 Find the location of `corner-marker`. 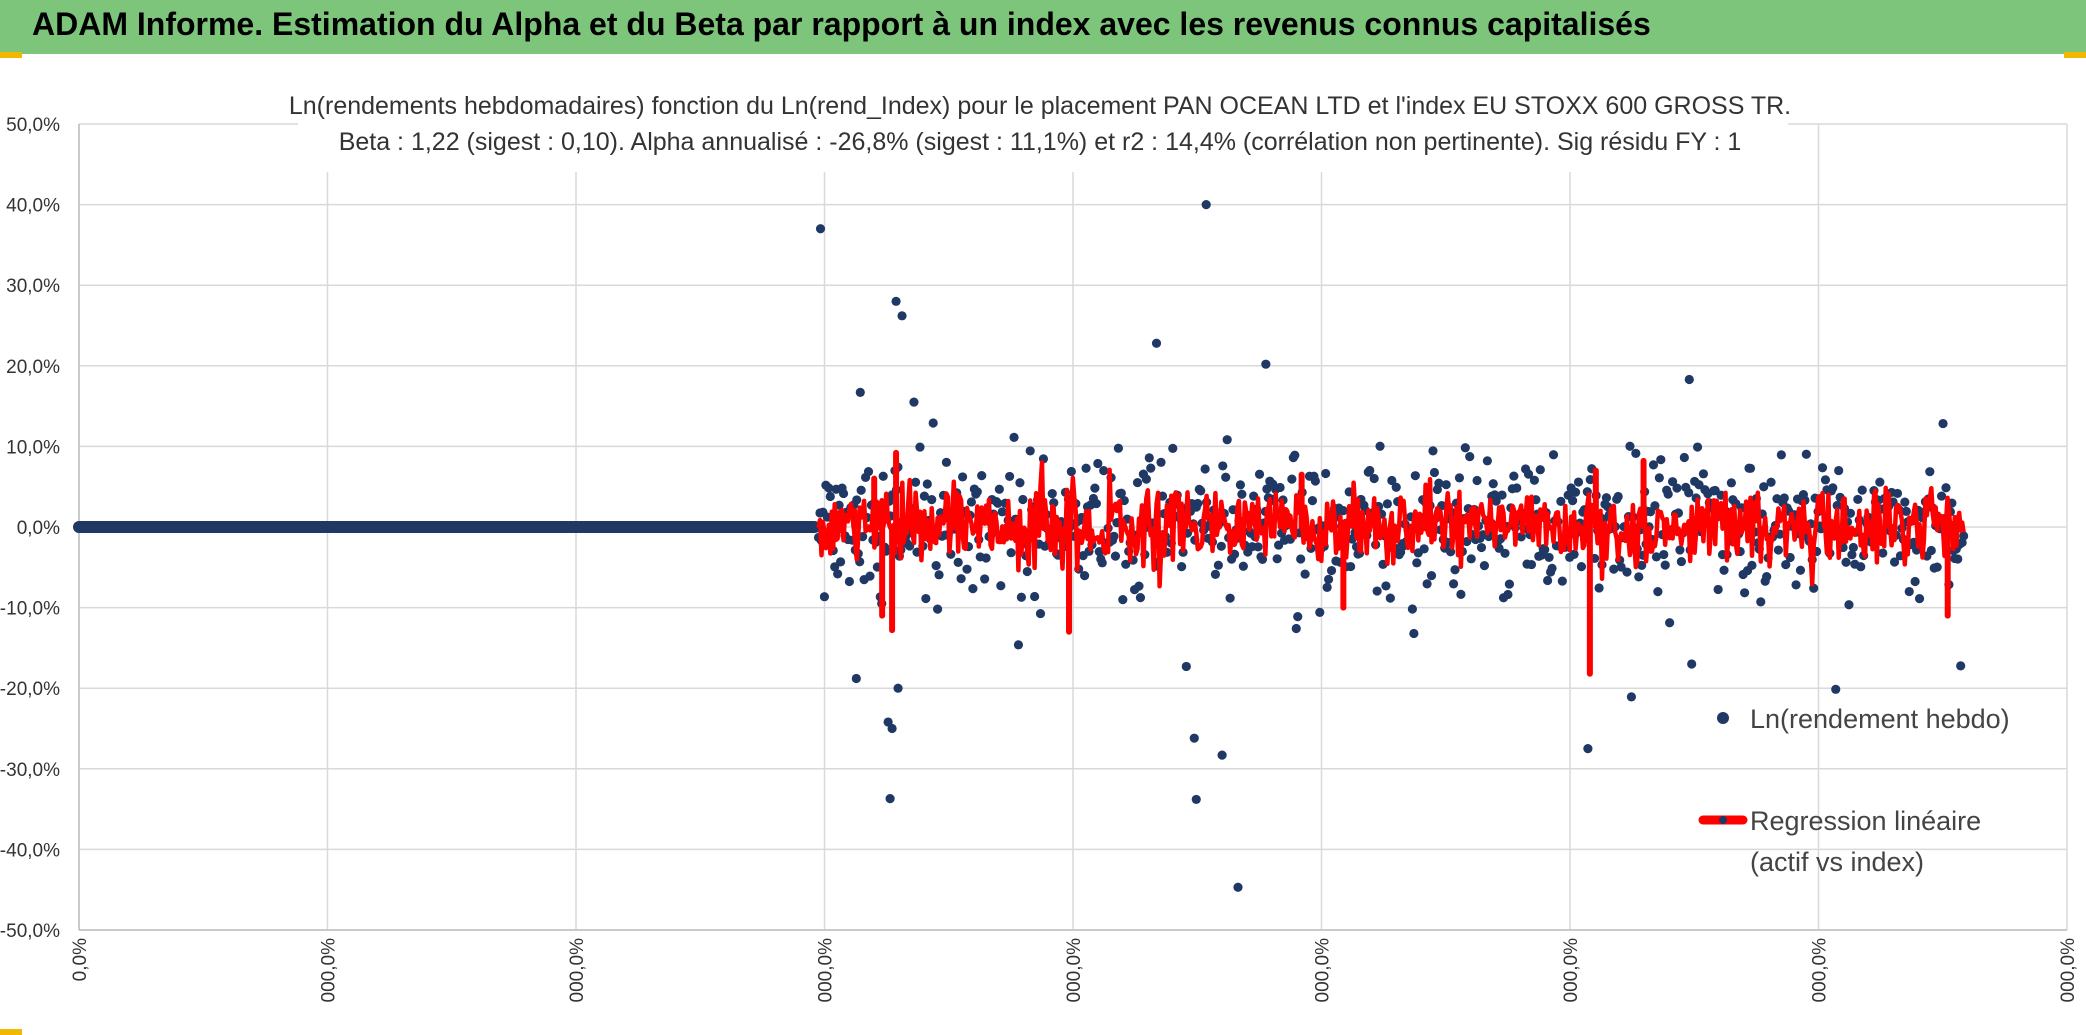

corner-marker is located at coordinates (11, 1032).